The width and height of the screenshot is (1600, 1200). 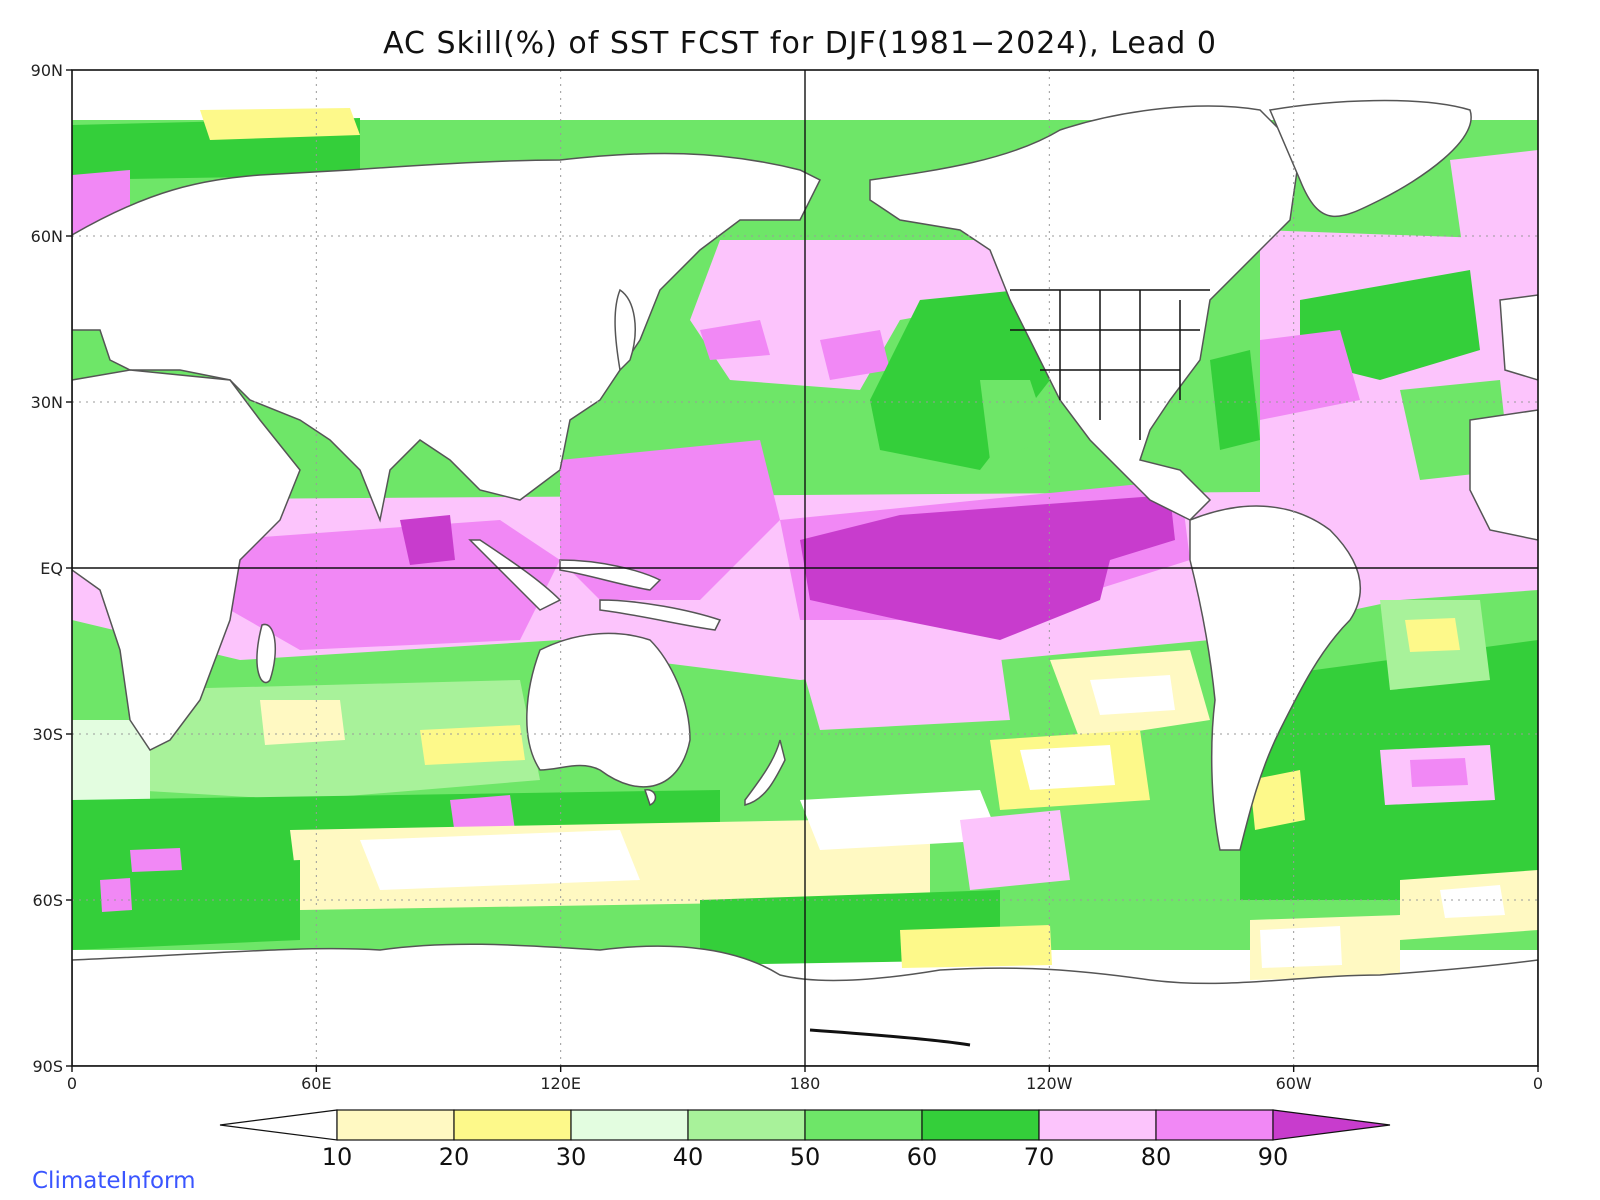 I want to click on lat-tick-label: 60S, so click(x=47, y=900).